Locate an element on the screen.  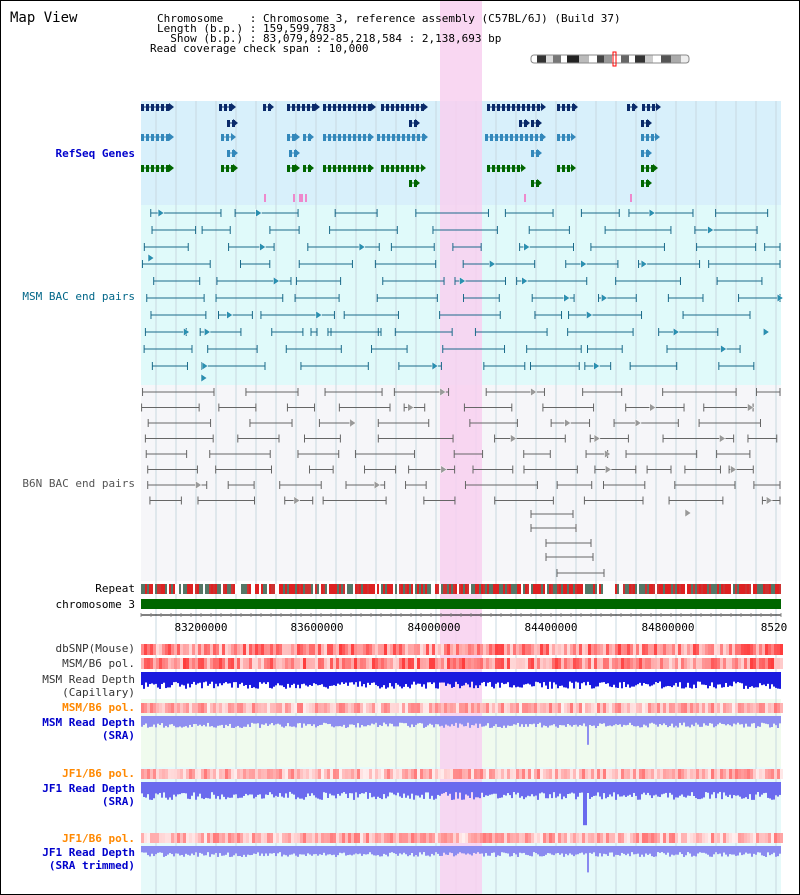
ideogram-band is located at coordinates (549, 59).